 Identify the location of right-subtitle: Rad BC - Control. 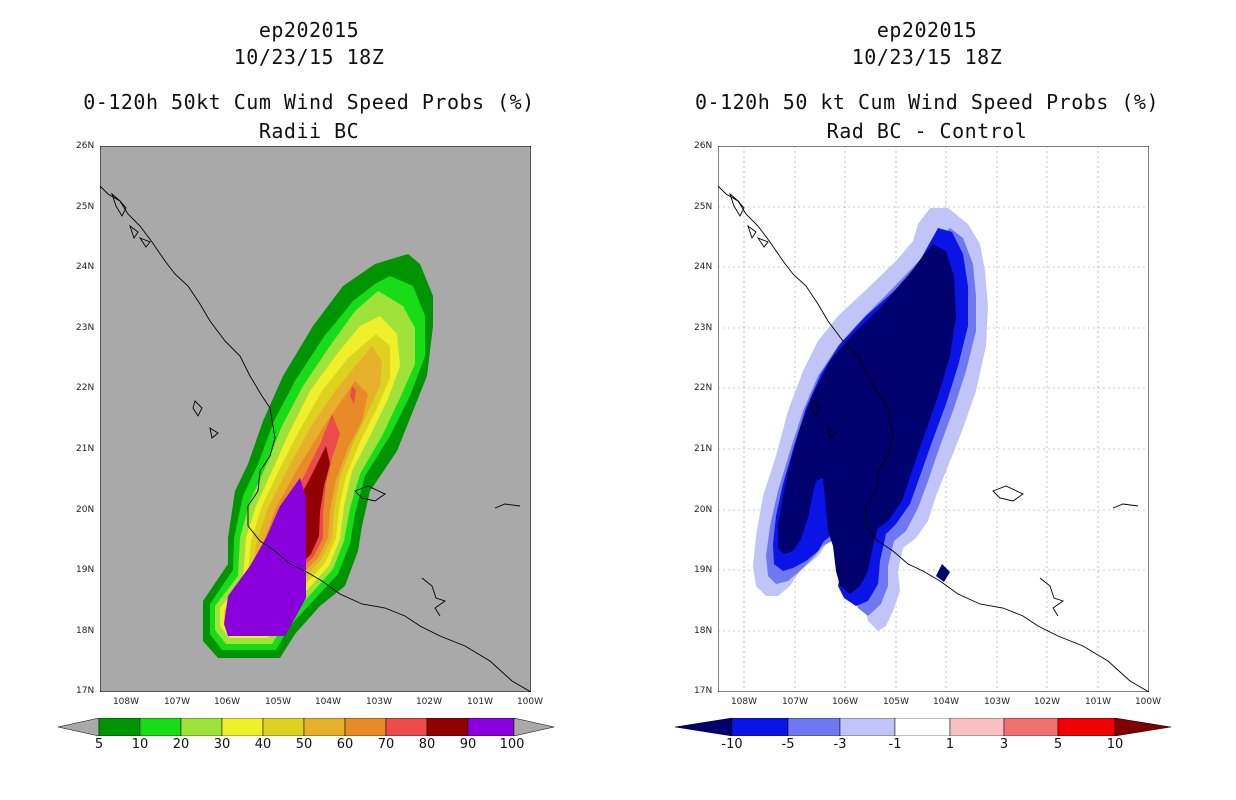
(927, 131).